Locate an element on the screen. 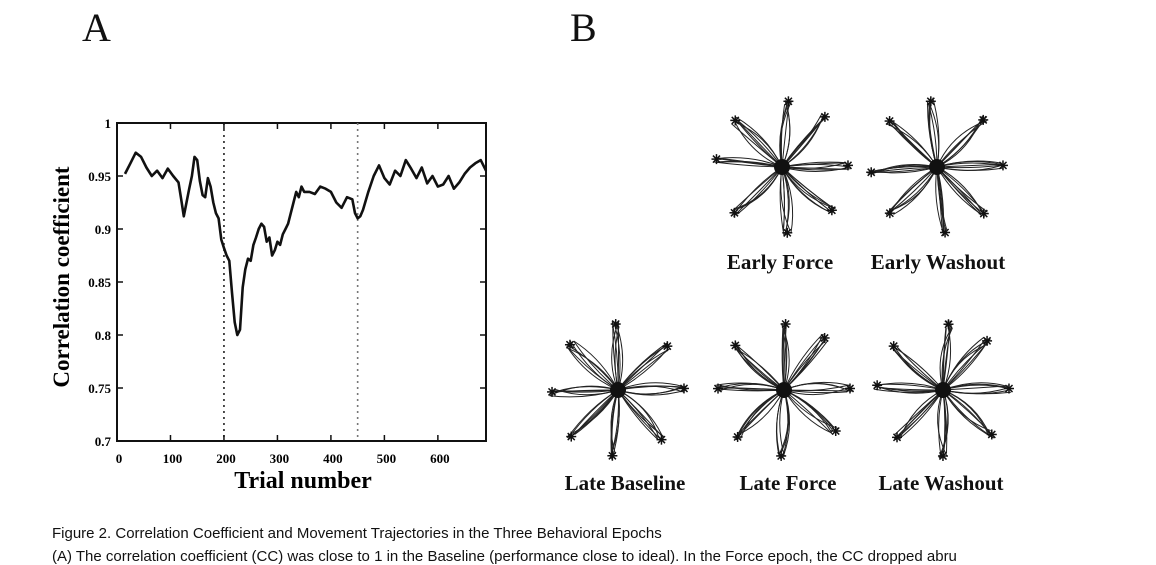  x-tick-label: 600 is located at coordinates (440, 458).